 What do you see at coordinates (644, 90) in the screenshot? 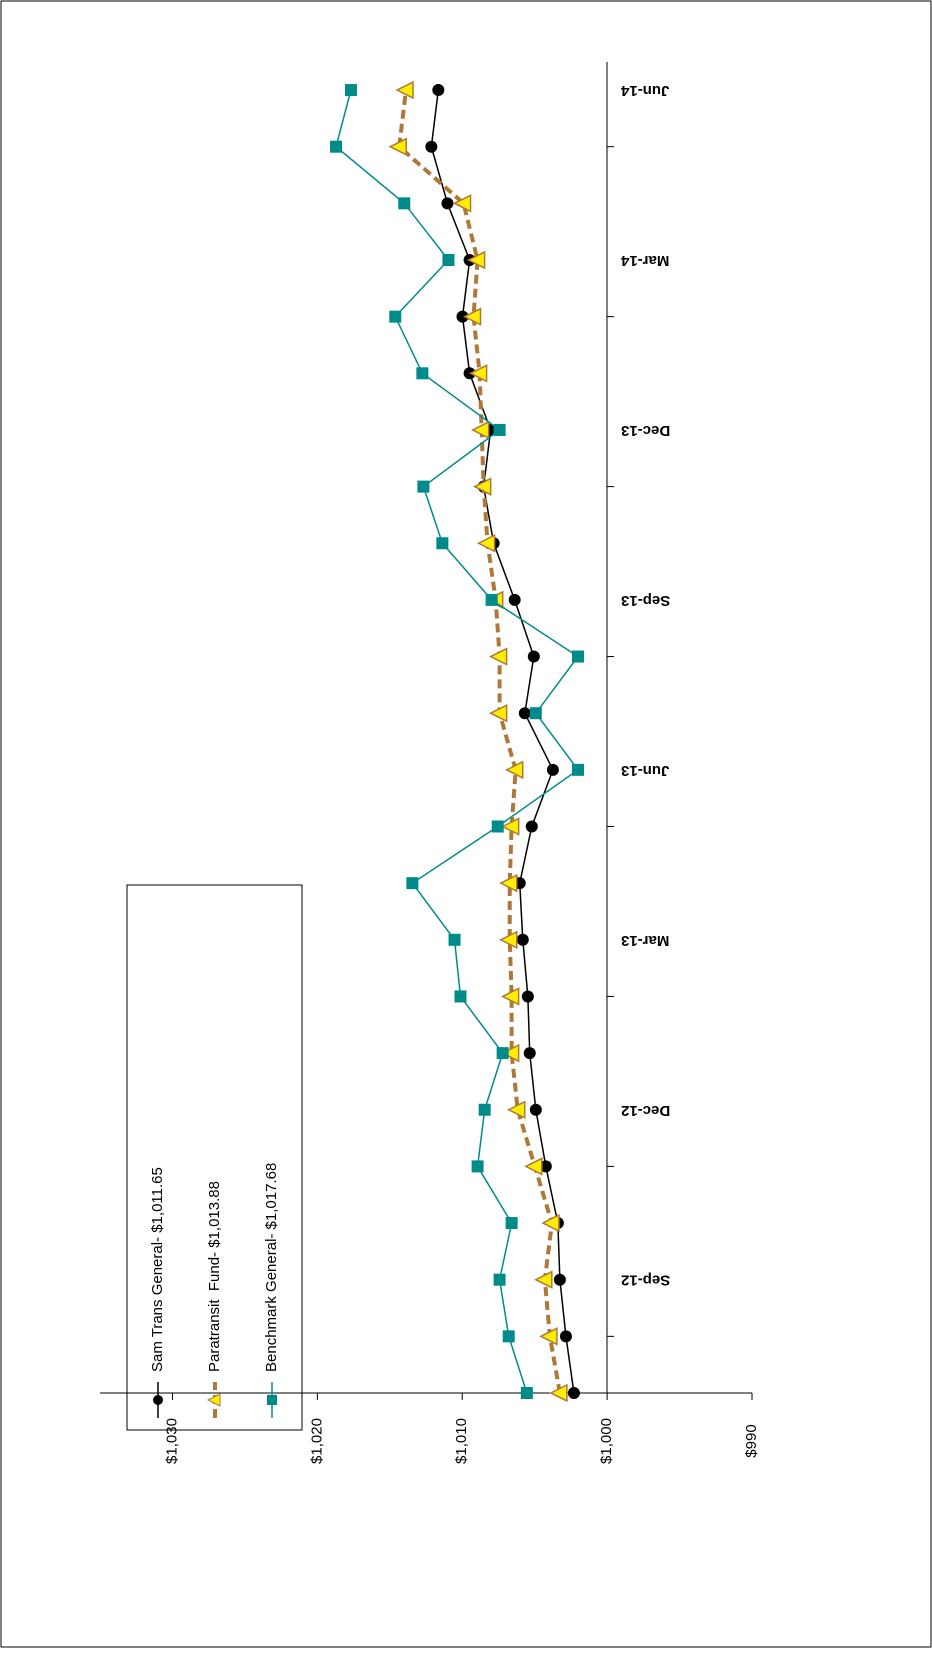
I see `x-tick-label: Jun-14` at bounding box center [644, 90].